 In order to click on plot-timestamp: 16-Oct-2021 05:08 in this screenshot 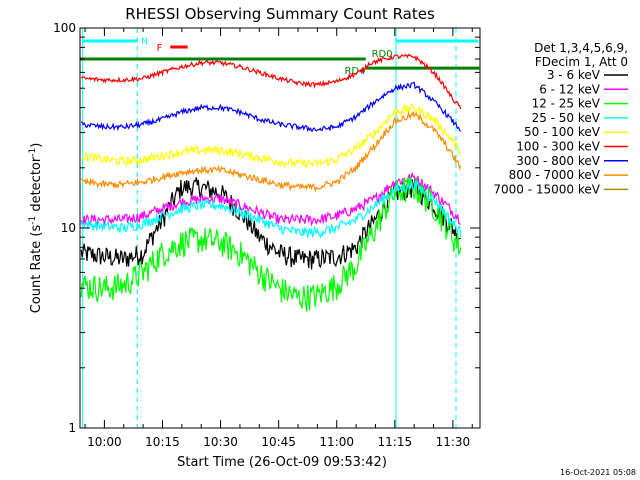, I will do `click(598, 472)`.